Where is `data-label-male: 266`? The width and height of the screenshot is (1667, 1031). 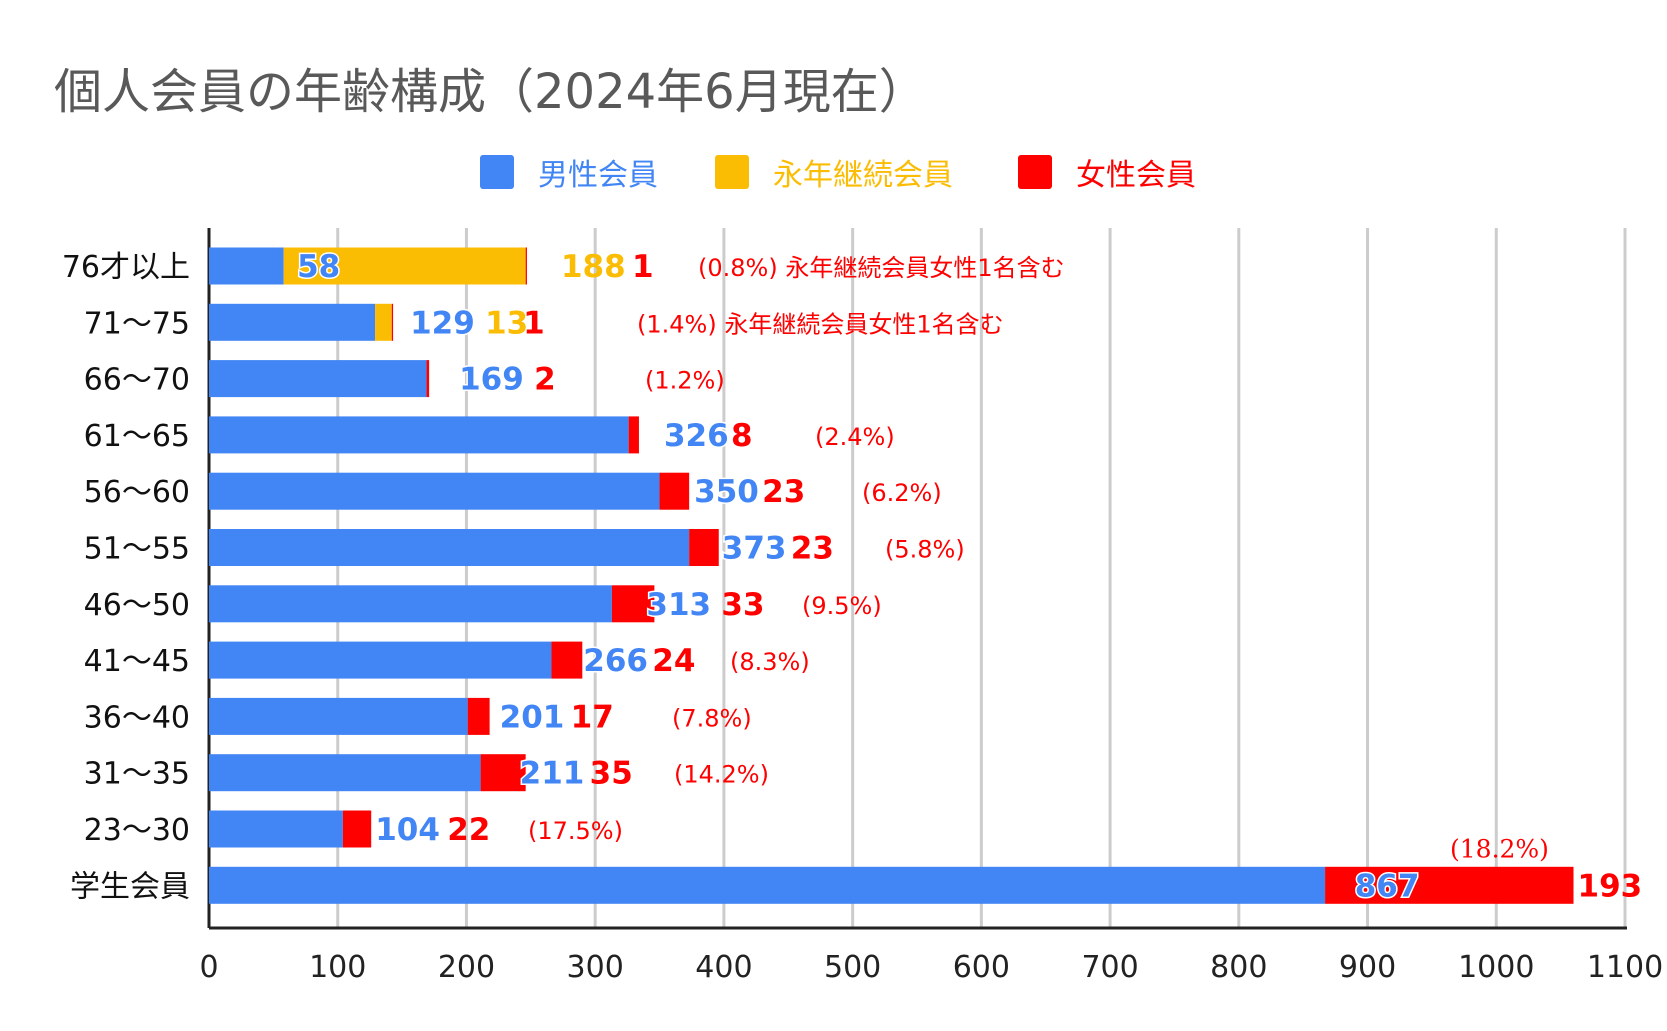 data-label-male: 266 is located at coordinates (615, 661).